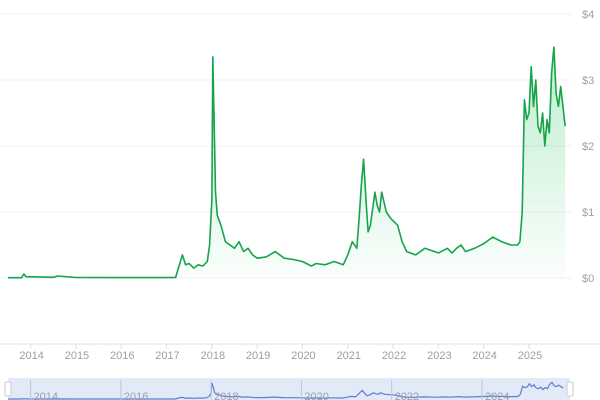  Describe the element at coordinates (167, 356) in the screenshot. I see `x-tick-label: 2017` at that location.